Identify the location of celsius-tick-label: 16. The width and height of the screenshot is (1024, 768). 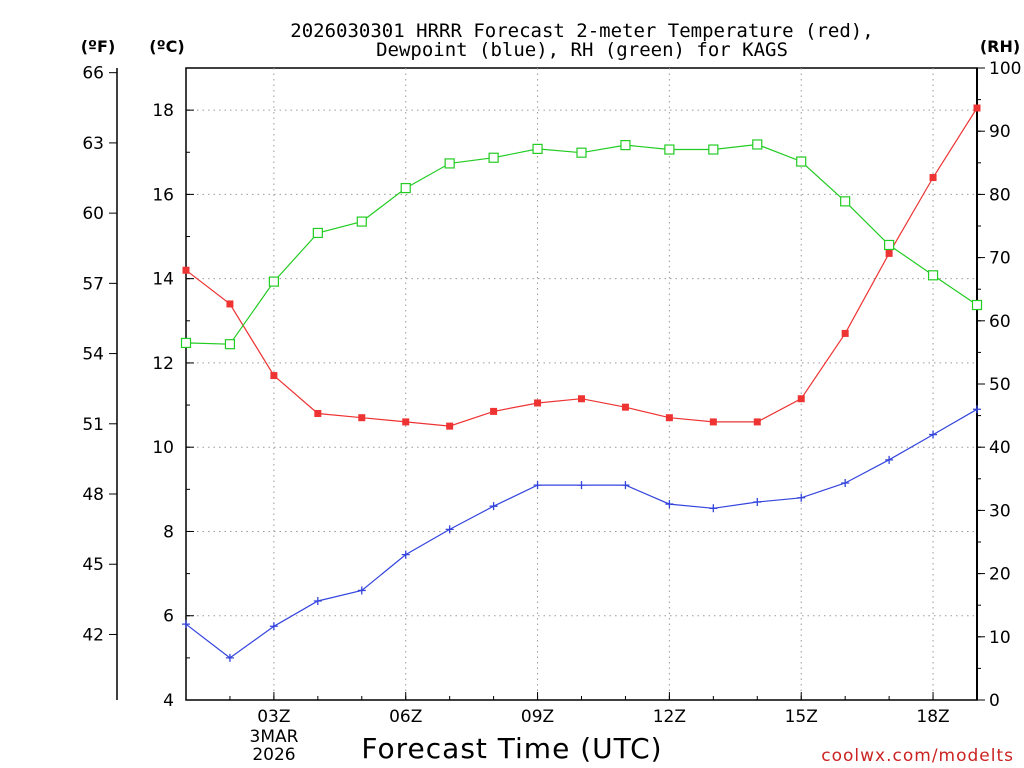
(163, 195).